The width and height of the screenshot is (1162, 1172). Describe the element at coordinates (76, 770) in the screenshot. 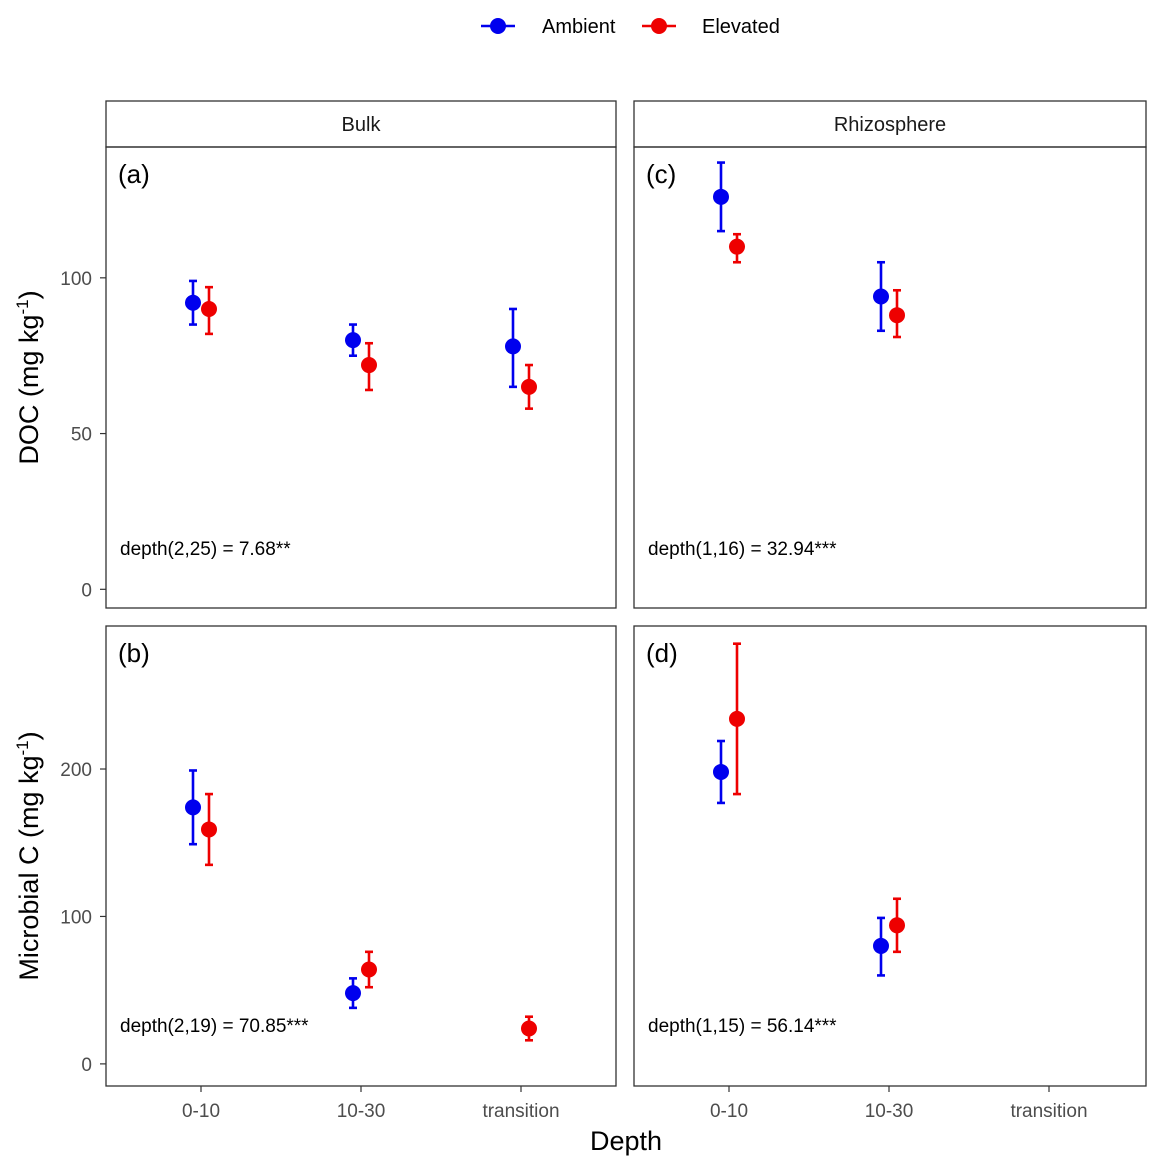

I see `y-tick-label-mic: 200` at that location.